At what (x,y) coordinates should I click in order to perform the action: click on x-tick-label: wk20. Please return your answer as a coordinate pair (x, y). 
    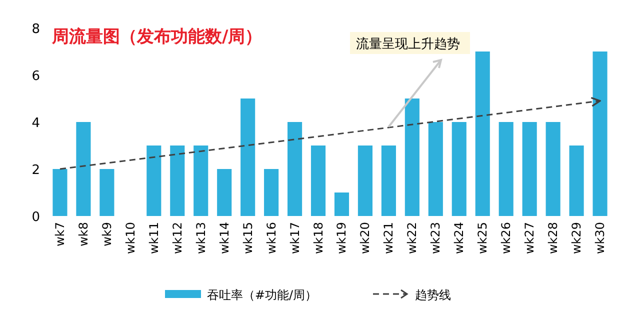
    Looking at the image, I should click on (365, 238).